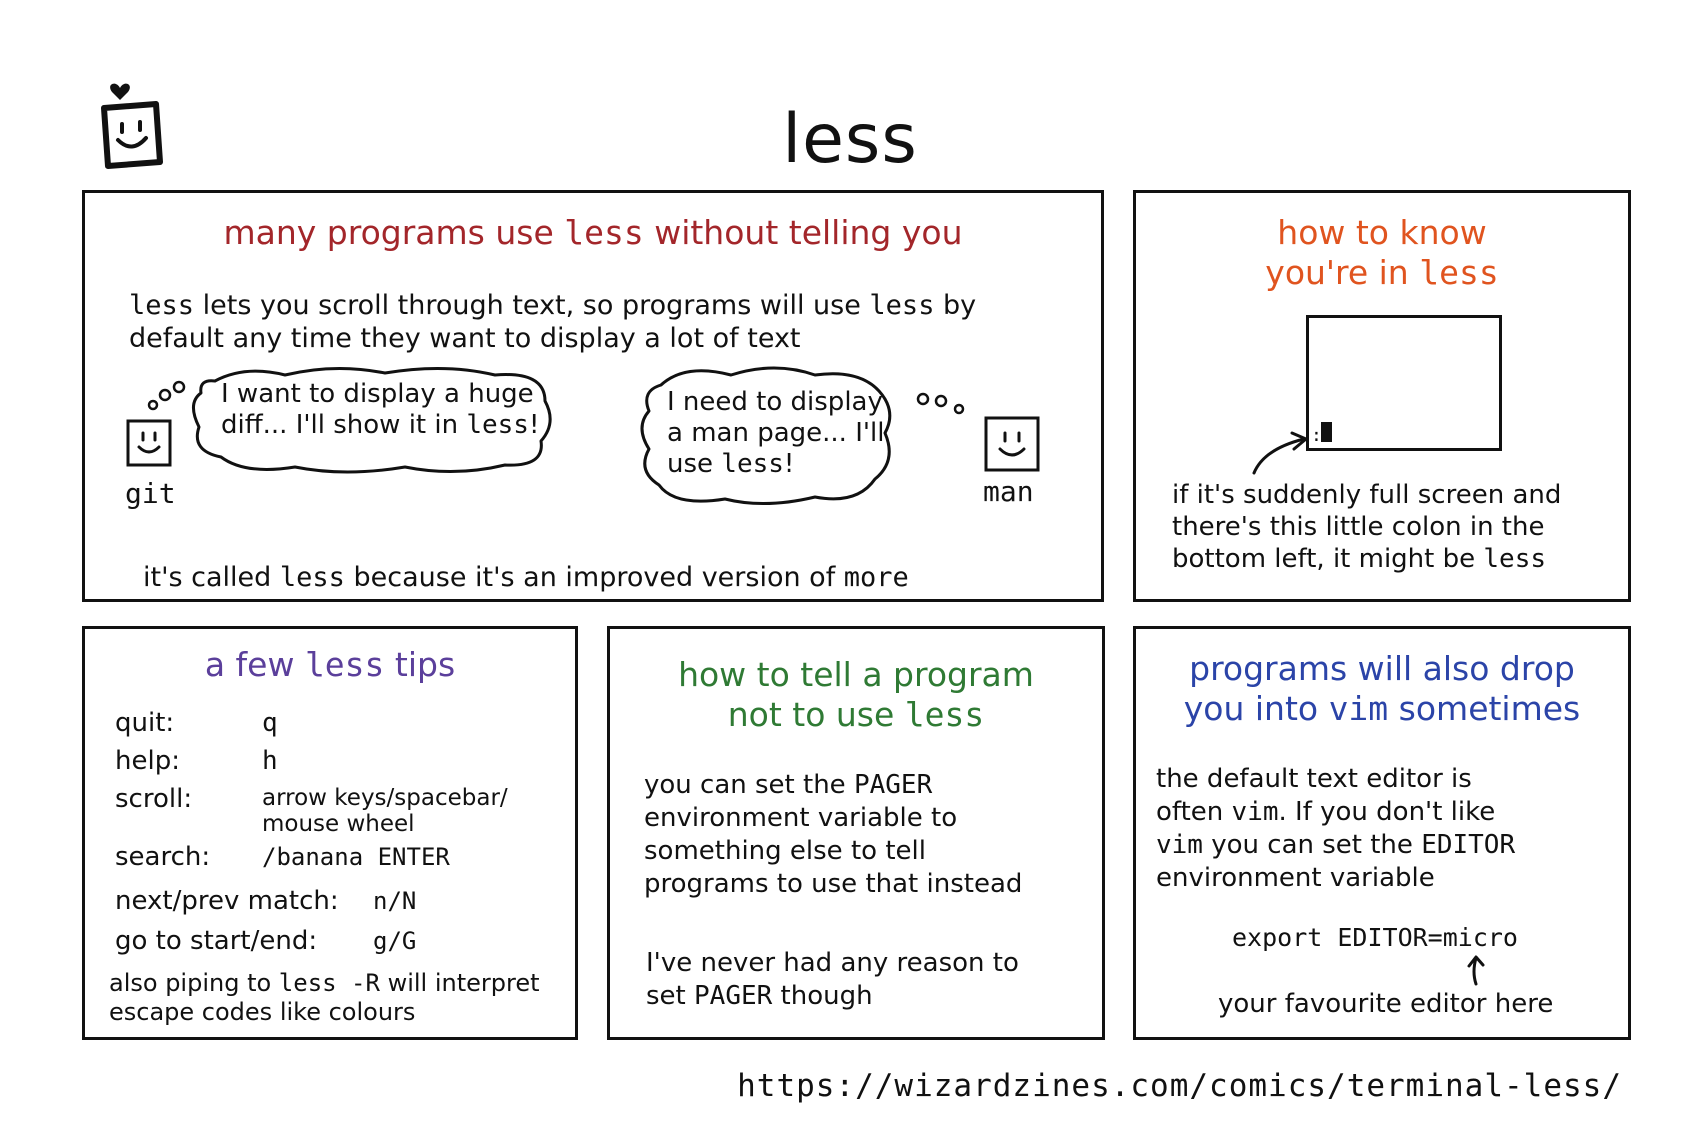 This screenshot has width=1700, height=1136. What do you see at coordinates (850, 139) in the screenshot?
I see `page-title: less` at bounding box center [850, 139].